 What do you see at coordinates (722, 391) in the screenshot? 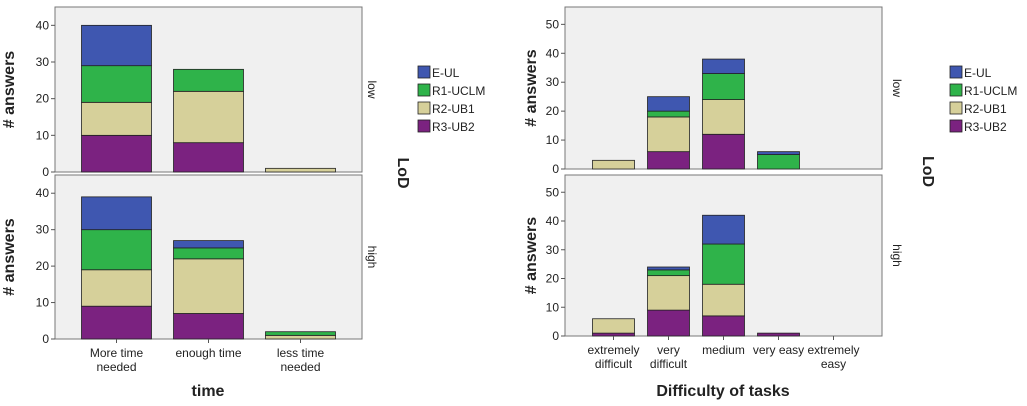
I see `x-axis-label: Difficulty of tasks` at bounding box center [722, 391].